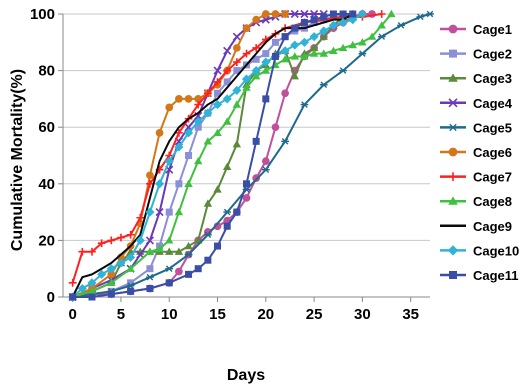 Image resolution: width=528 pixels, height=388 pixels. I want to click on legend-item-cage6: Cage6, so click(476, 152).